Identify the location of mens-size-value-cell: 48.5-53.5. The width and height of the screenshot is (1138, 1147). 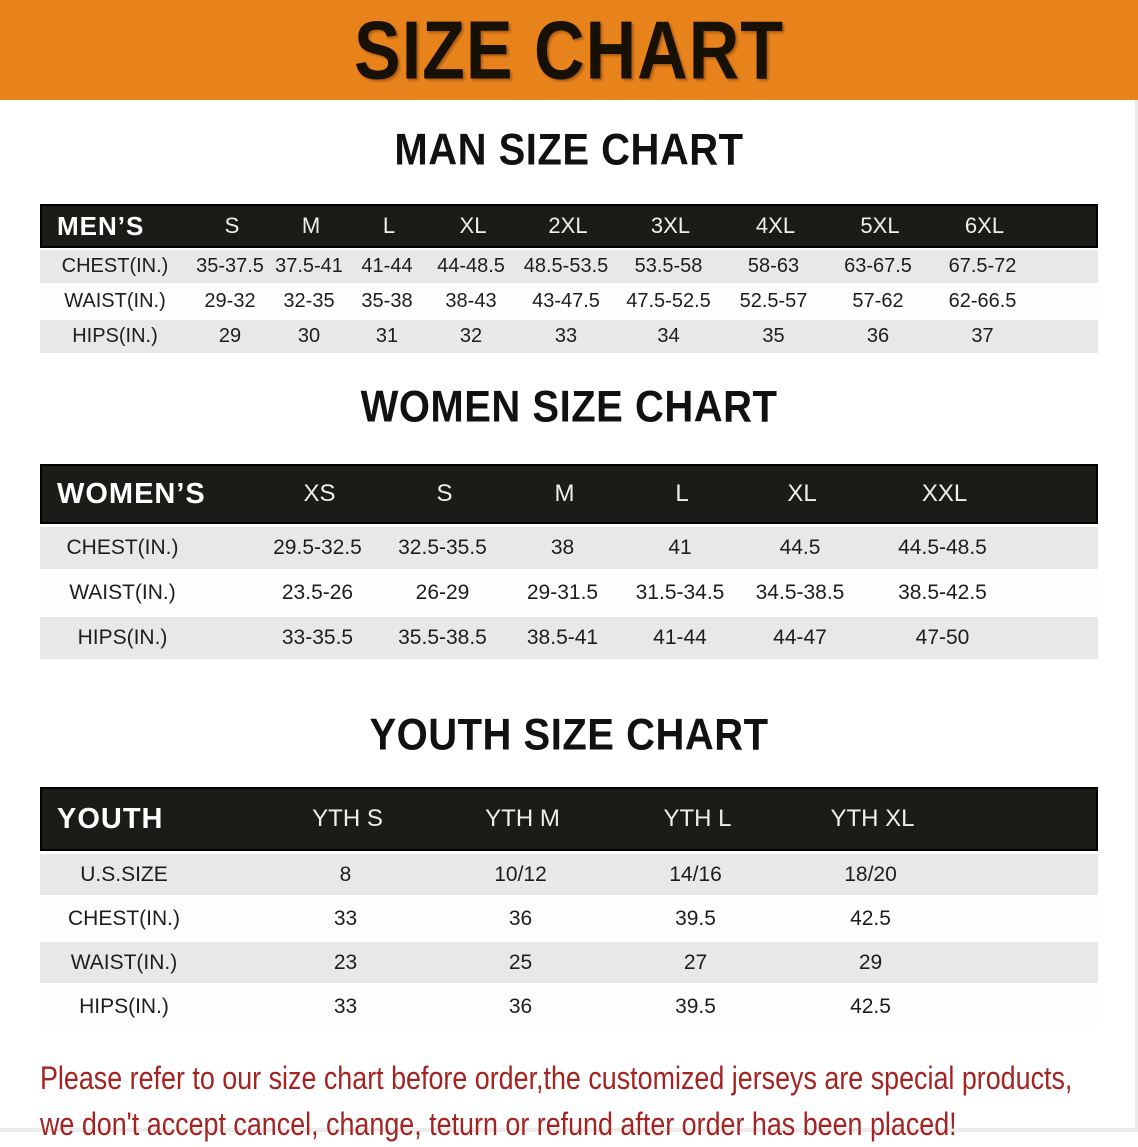
(566, 266).